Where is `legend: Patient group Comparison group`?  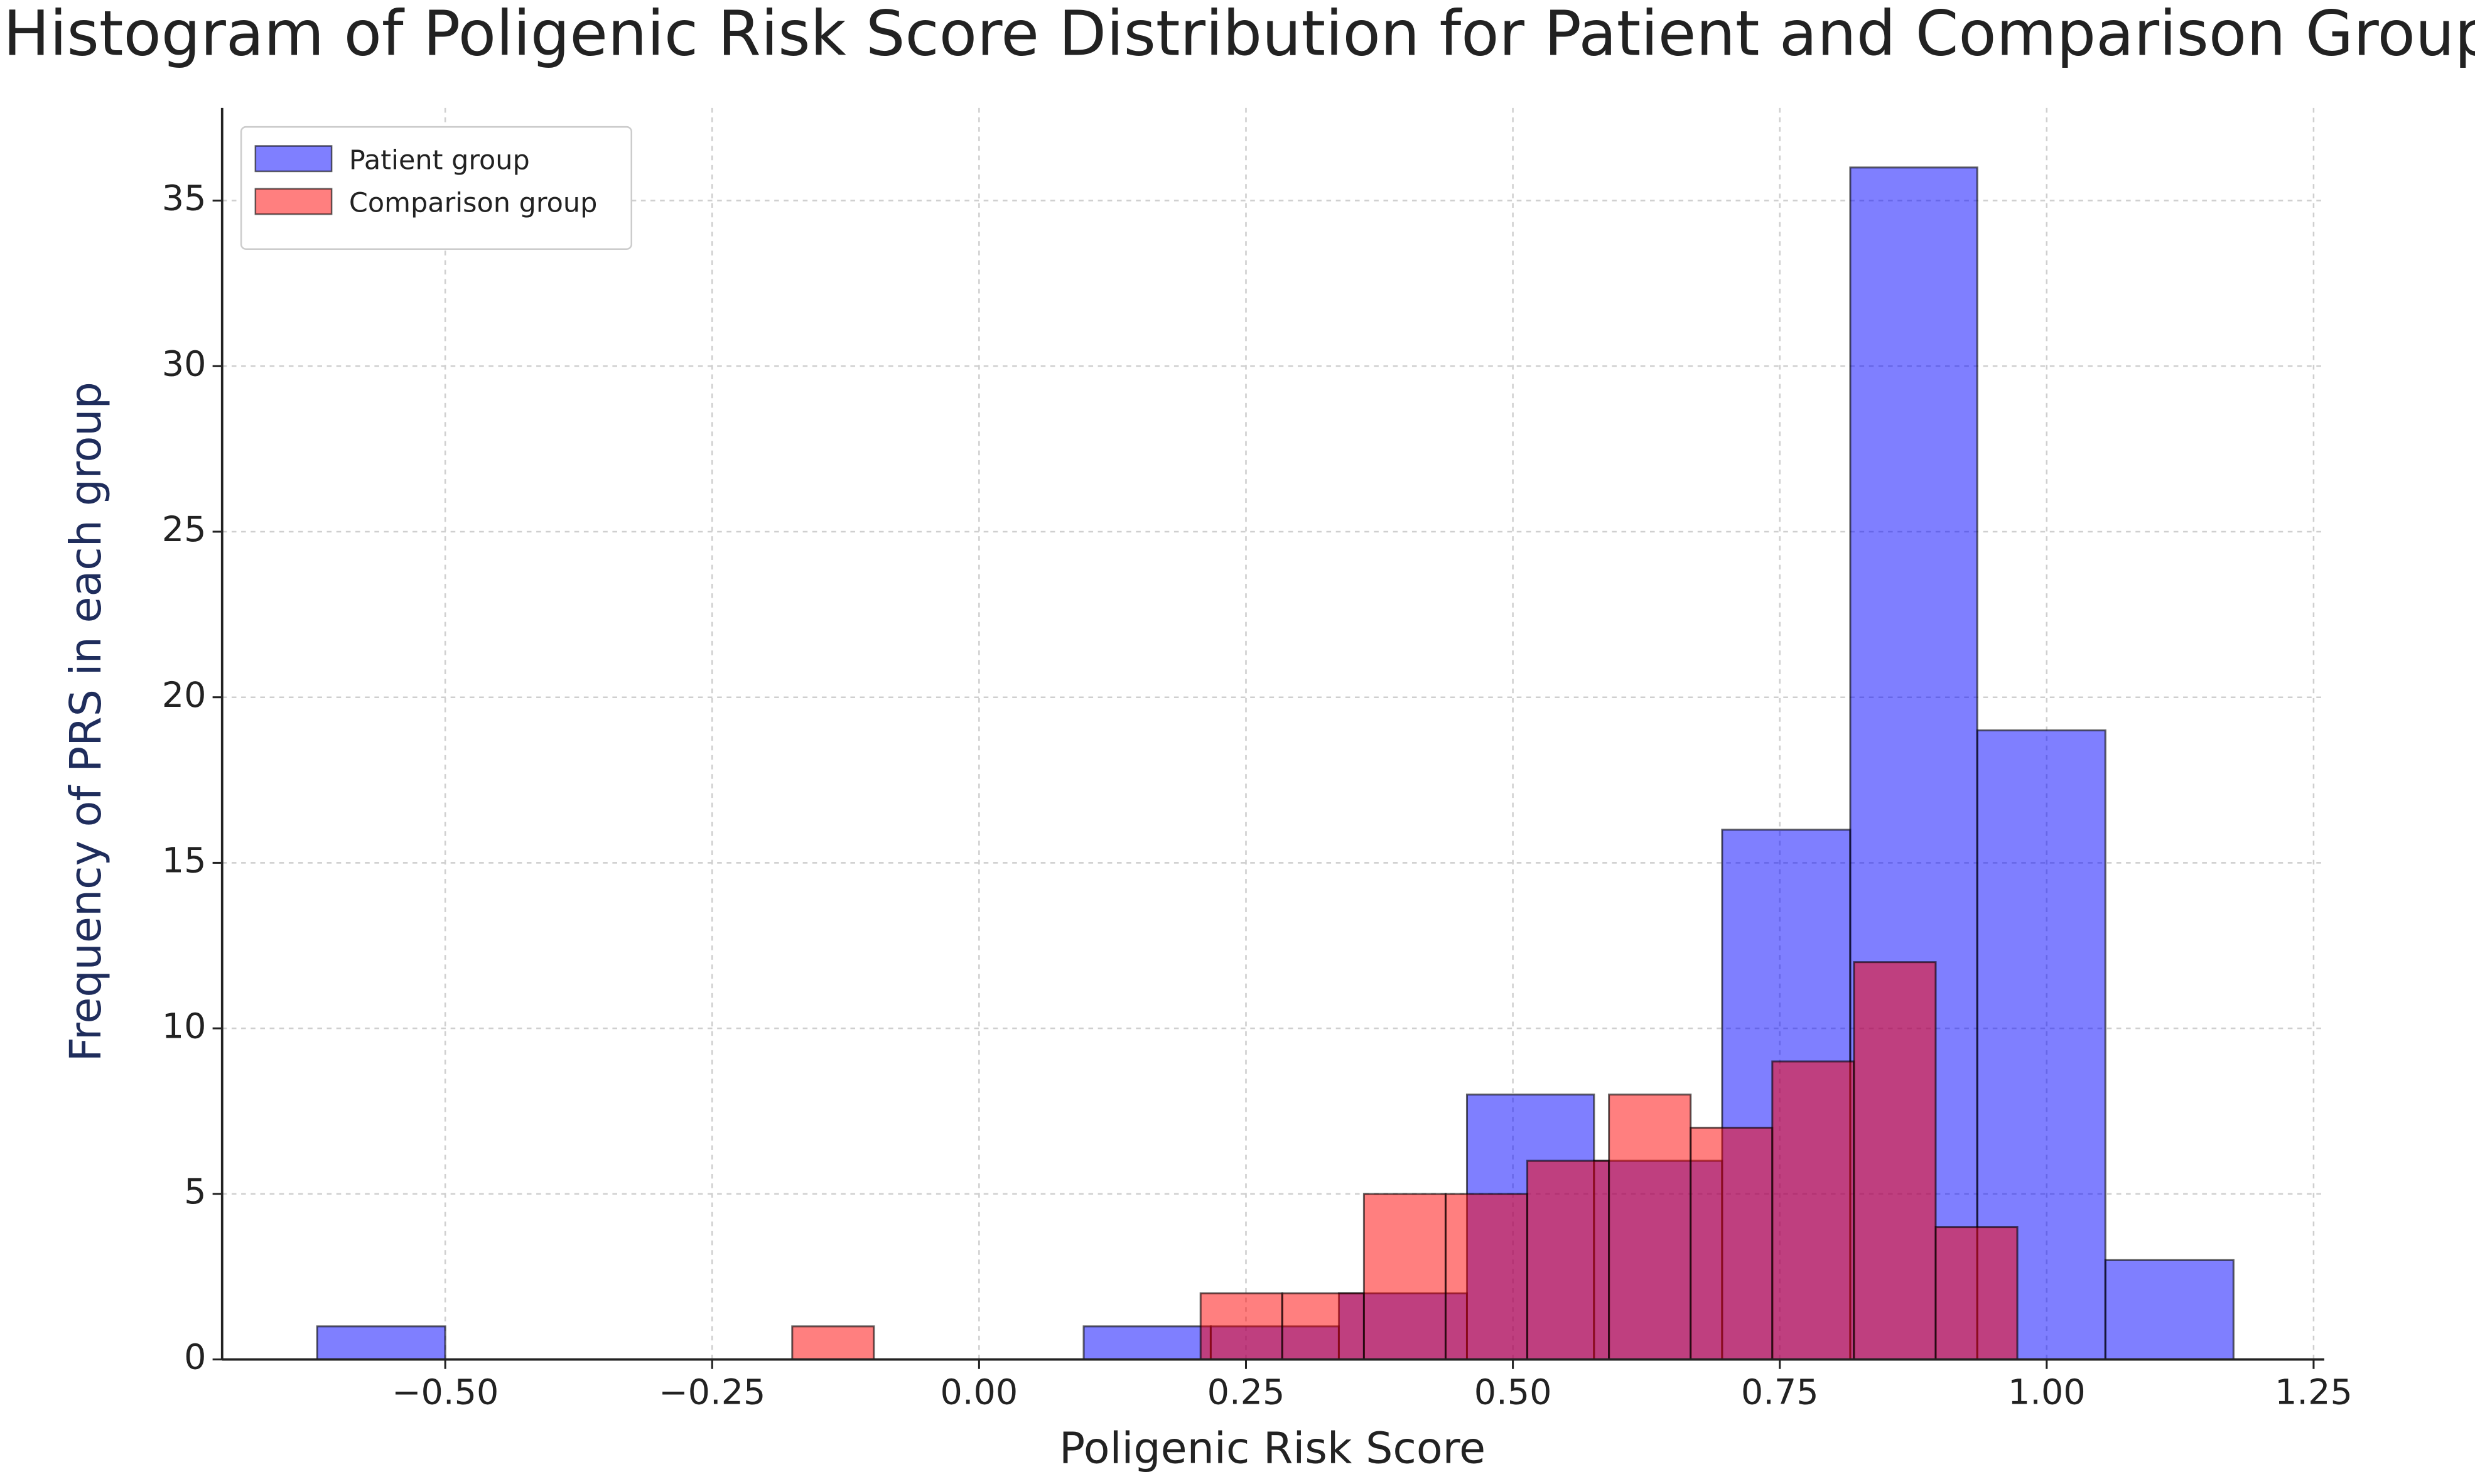
legend: Patient group Comparison group is located at coordinates (436, 188).